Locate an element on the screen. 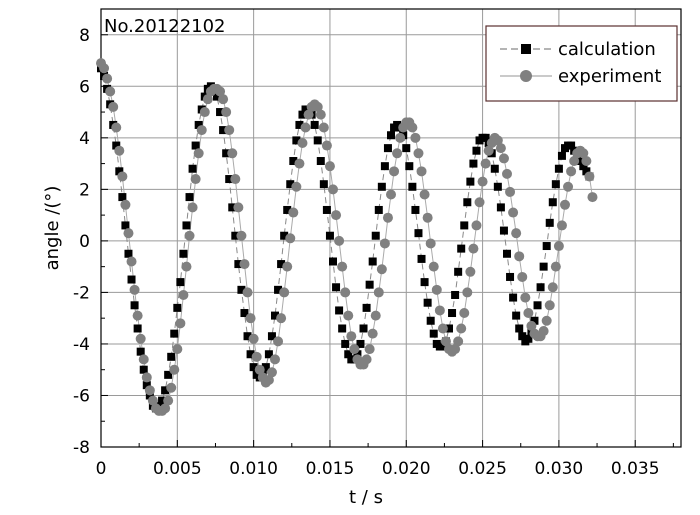  y-tick-label: -6 is located at coordinates (81, 396).